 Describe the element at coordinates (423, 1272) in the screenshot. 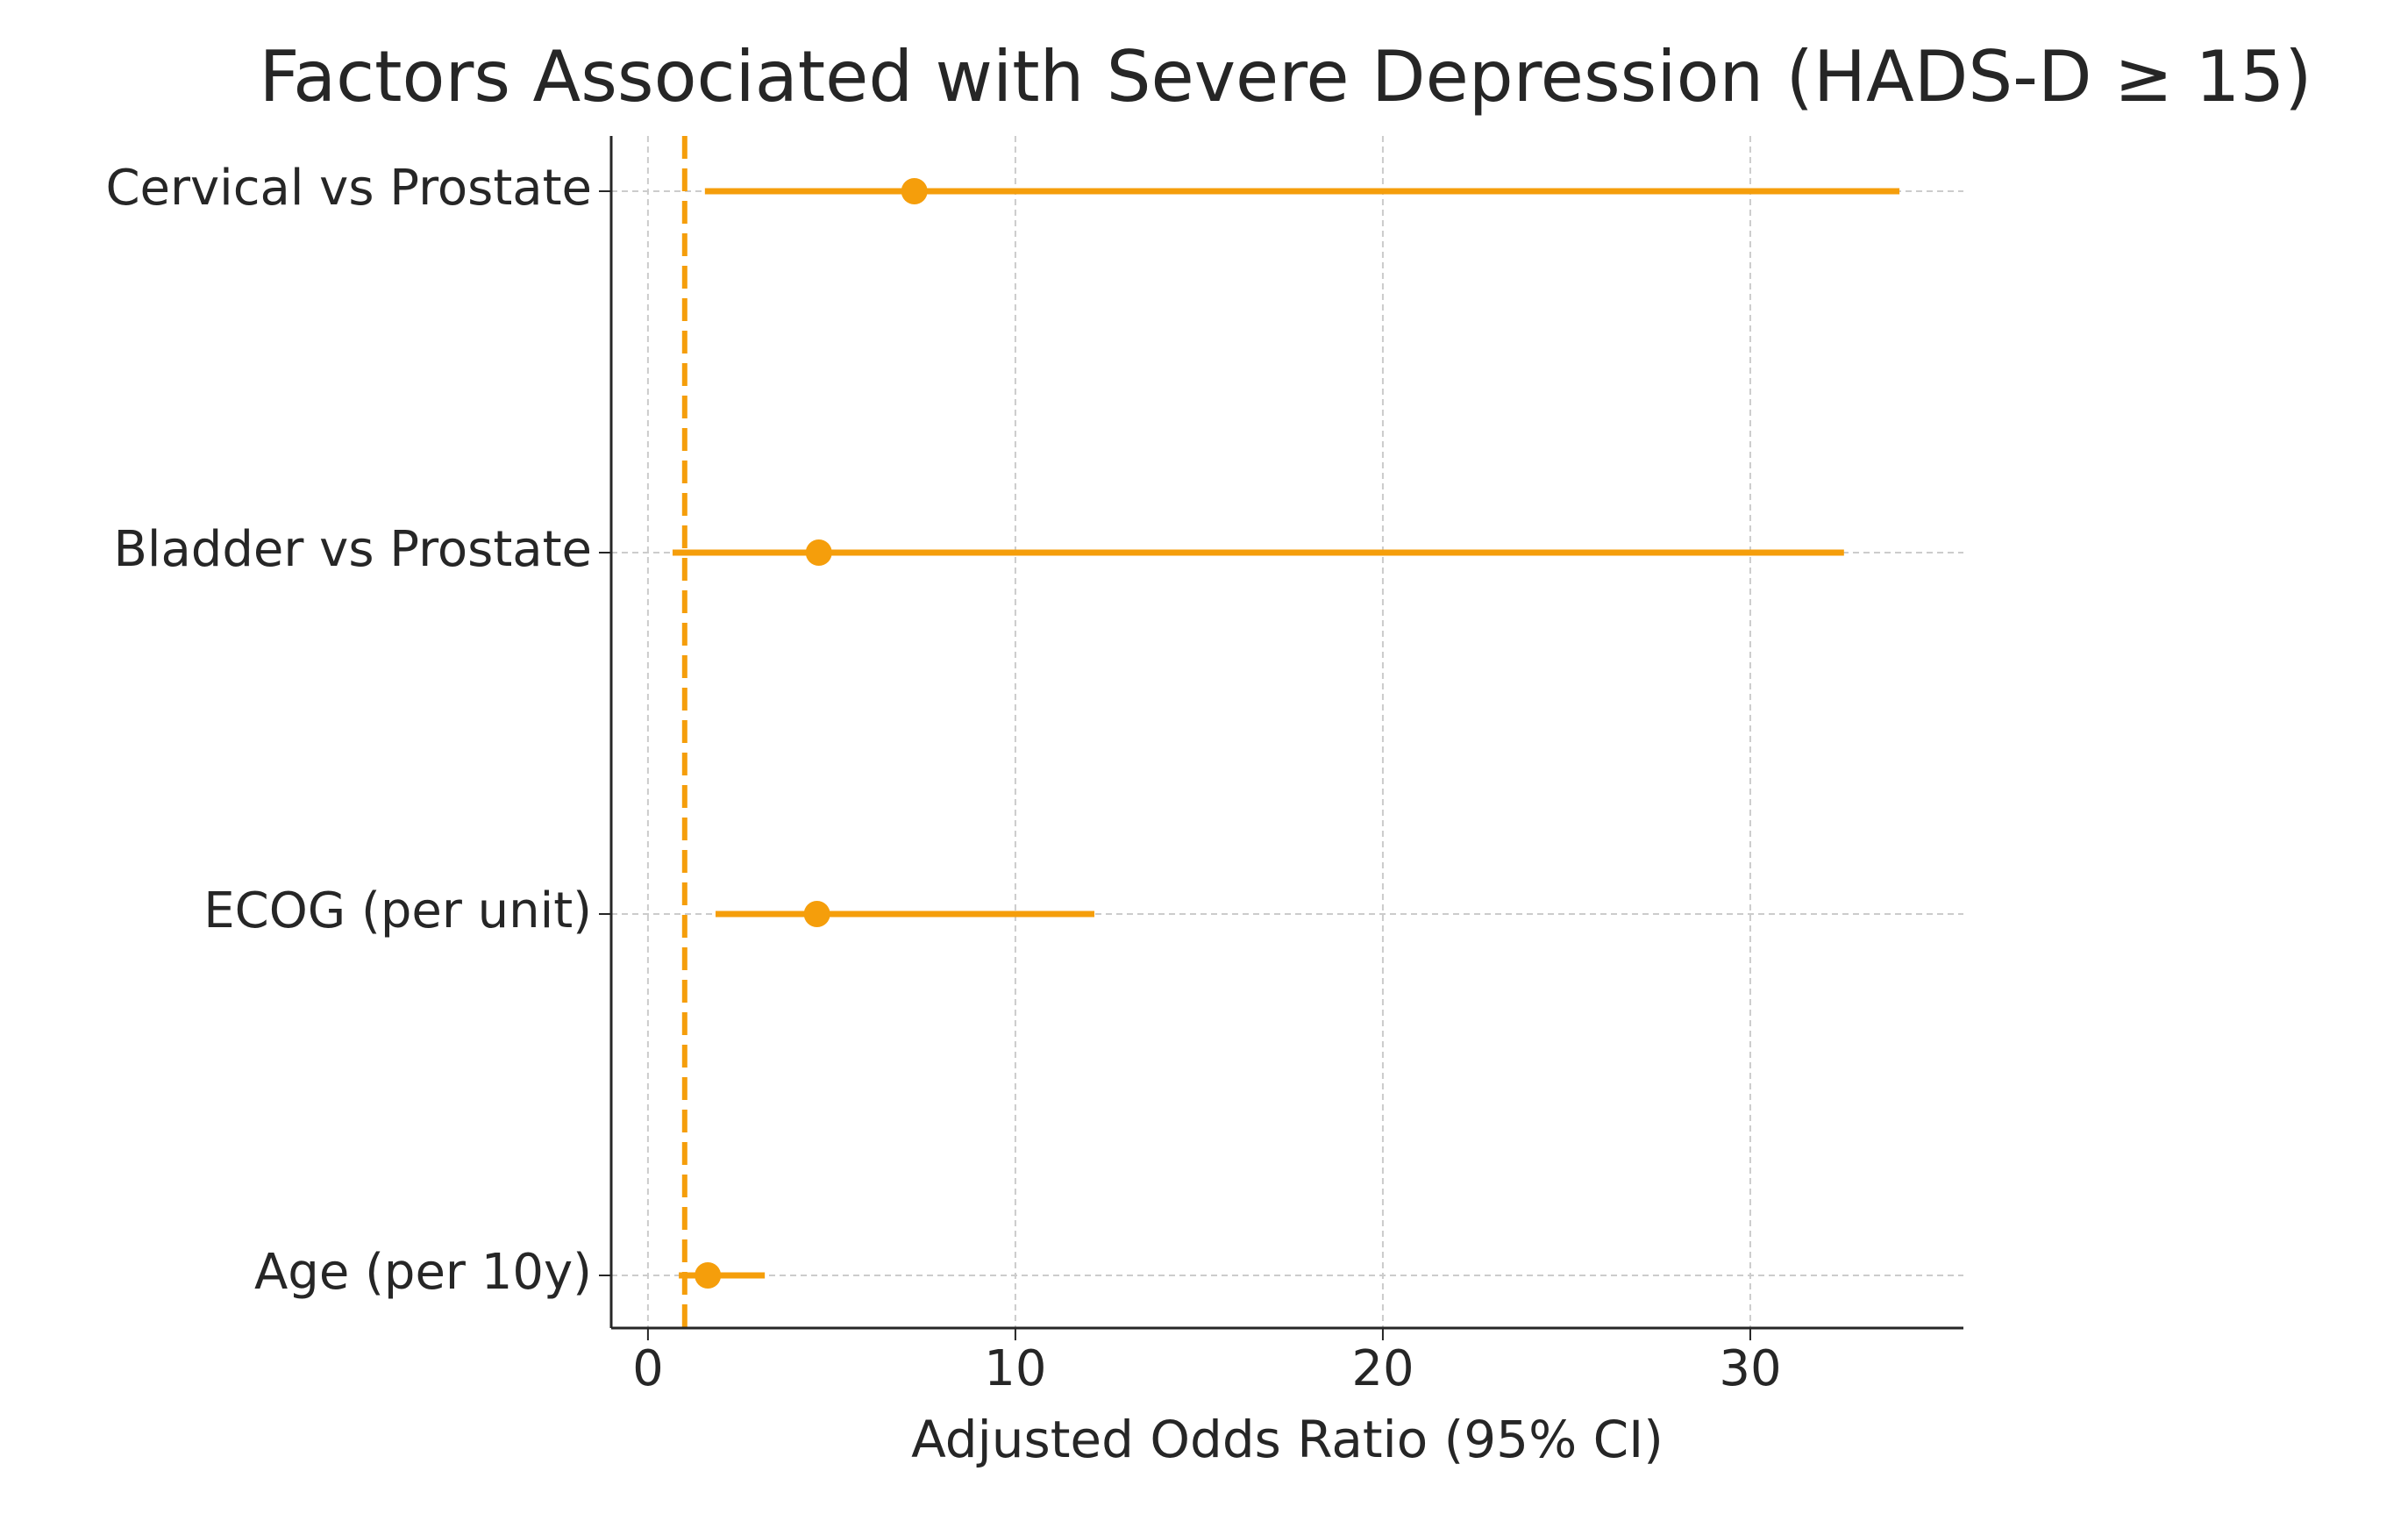

I see `y-tick-label: Age (per 10y)` at that location.